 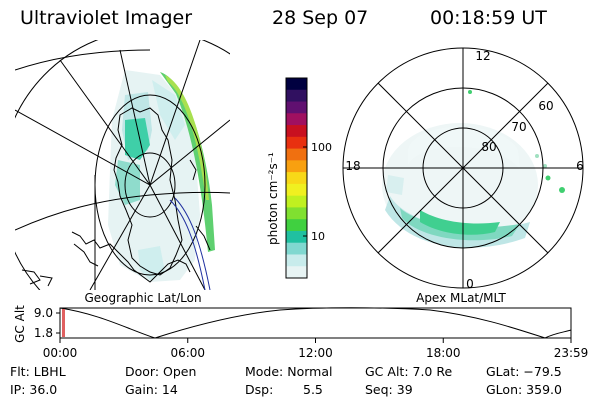 What do you see at coordinates (473, 169) in the screenshot?
I see `apex-aurora-emission` at bounding box center [473, 169].